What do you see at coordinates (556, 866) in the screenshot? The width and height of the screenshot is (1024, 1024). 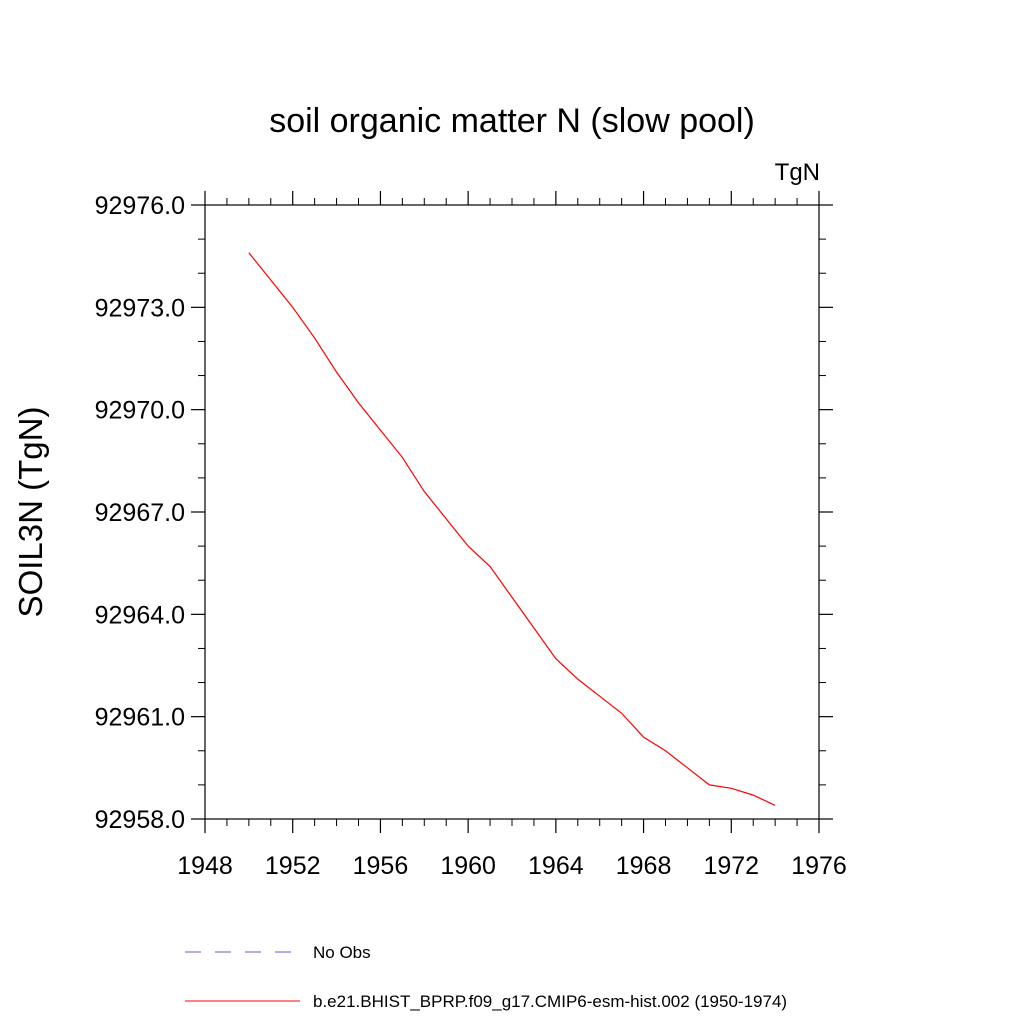 I see `x-tick-label: 1964` at bounding box center [556, 866].